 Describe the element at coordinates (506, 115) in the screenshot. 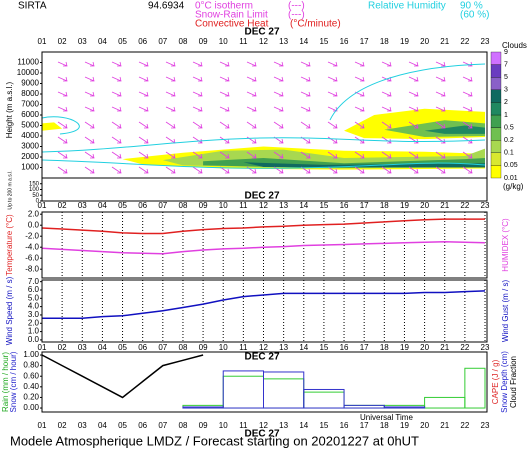

I see `colorbar-label: 1` at that location.